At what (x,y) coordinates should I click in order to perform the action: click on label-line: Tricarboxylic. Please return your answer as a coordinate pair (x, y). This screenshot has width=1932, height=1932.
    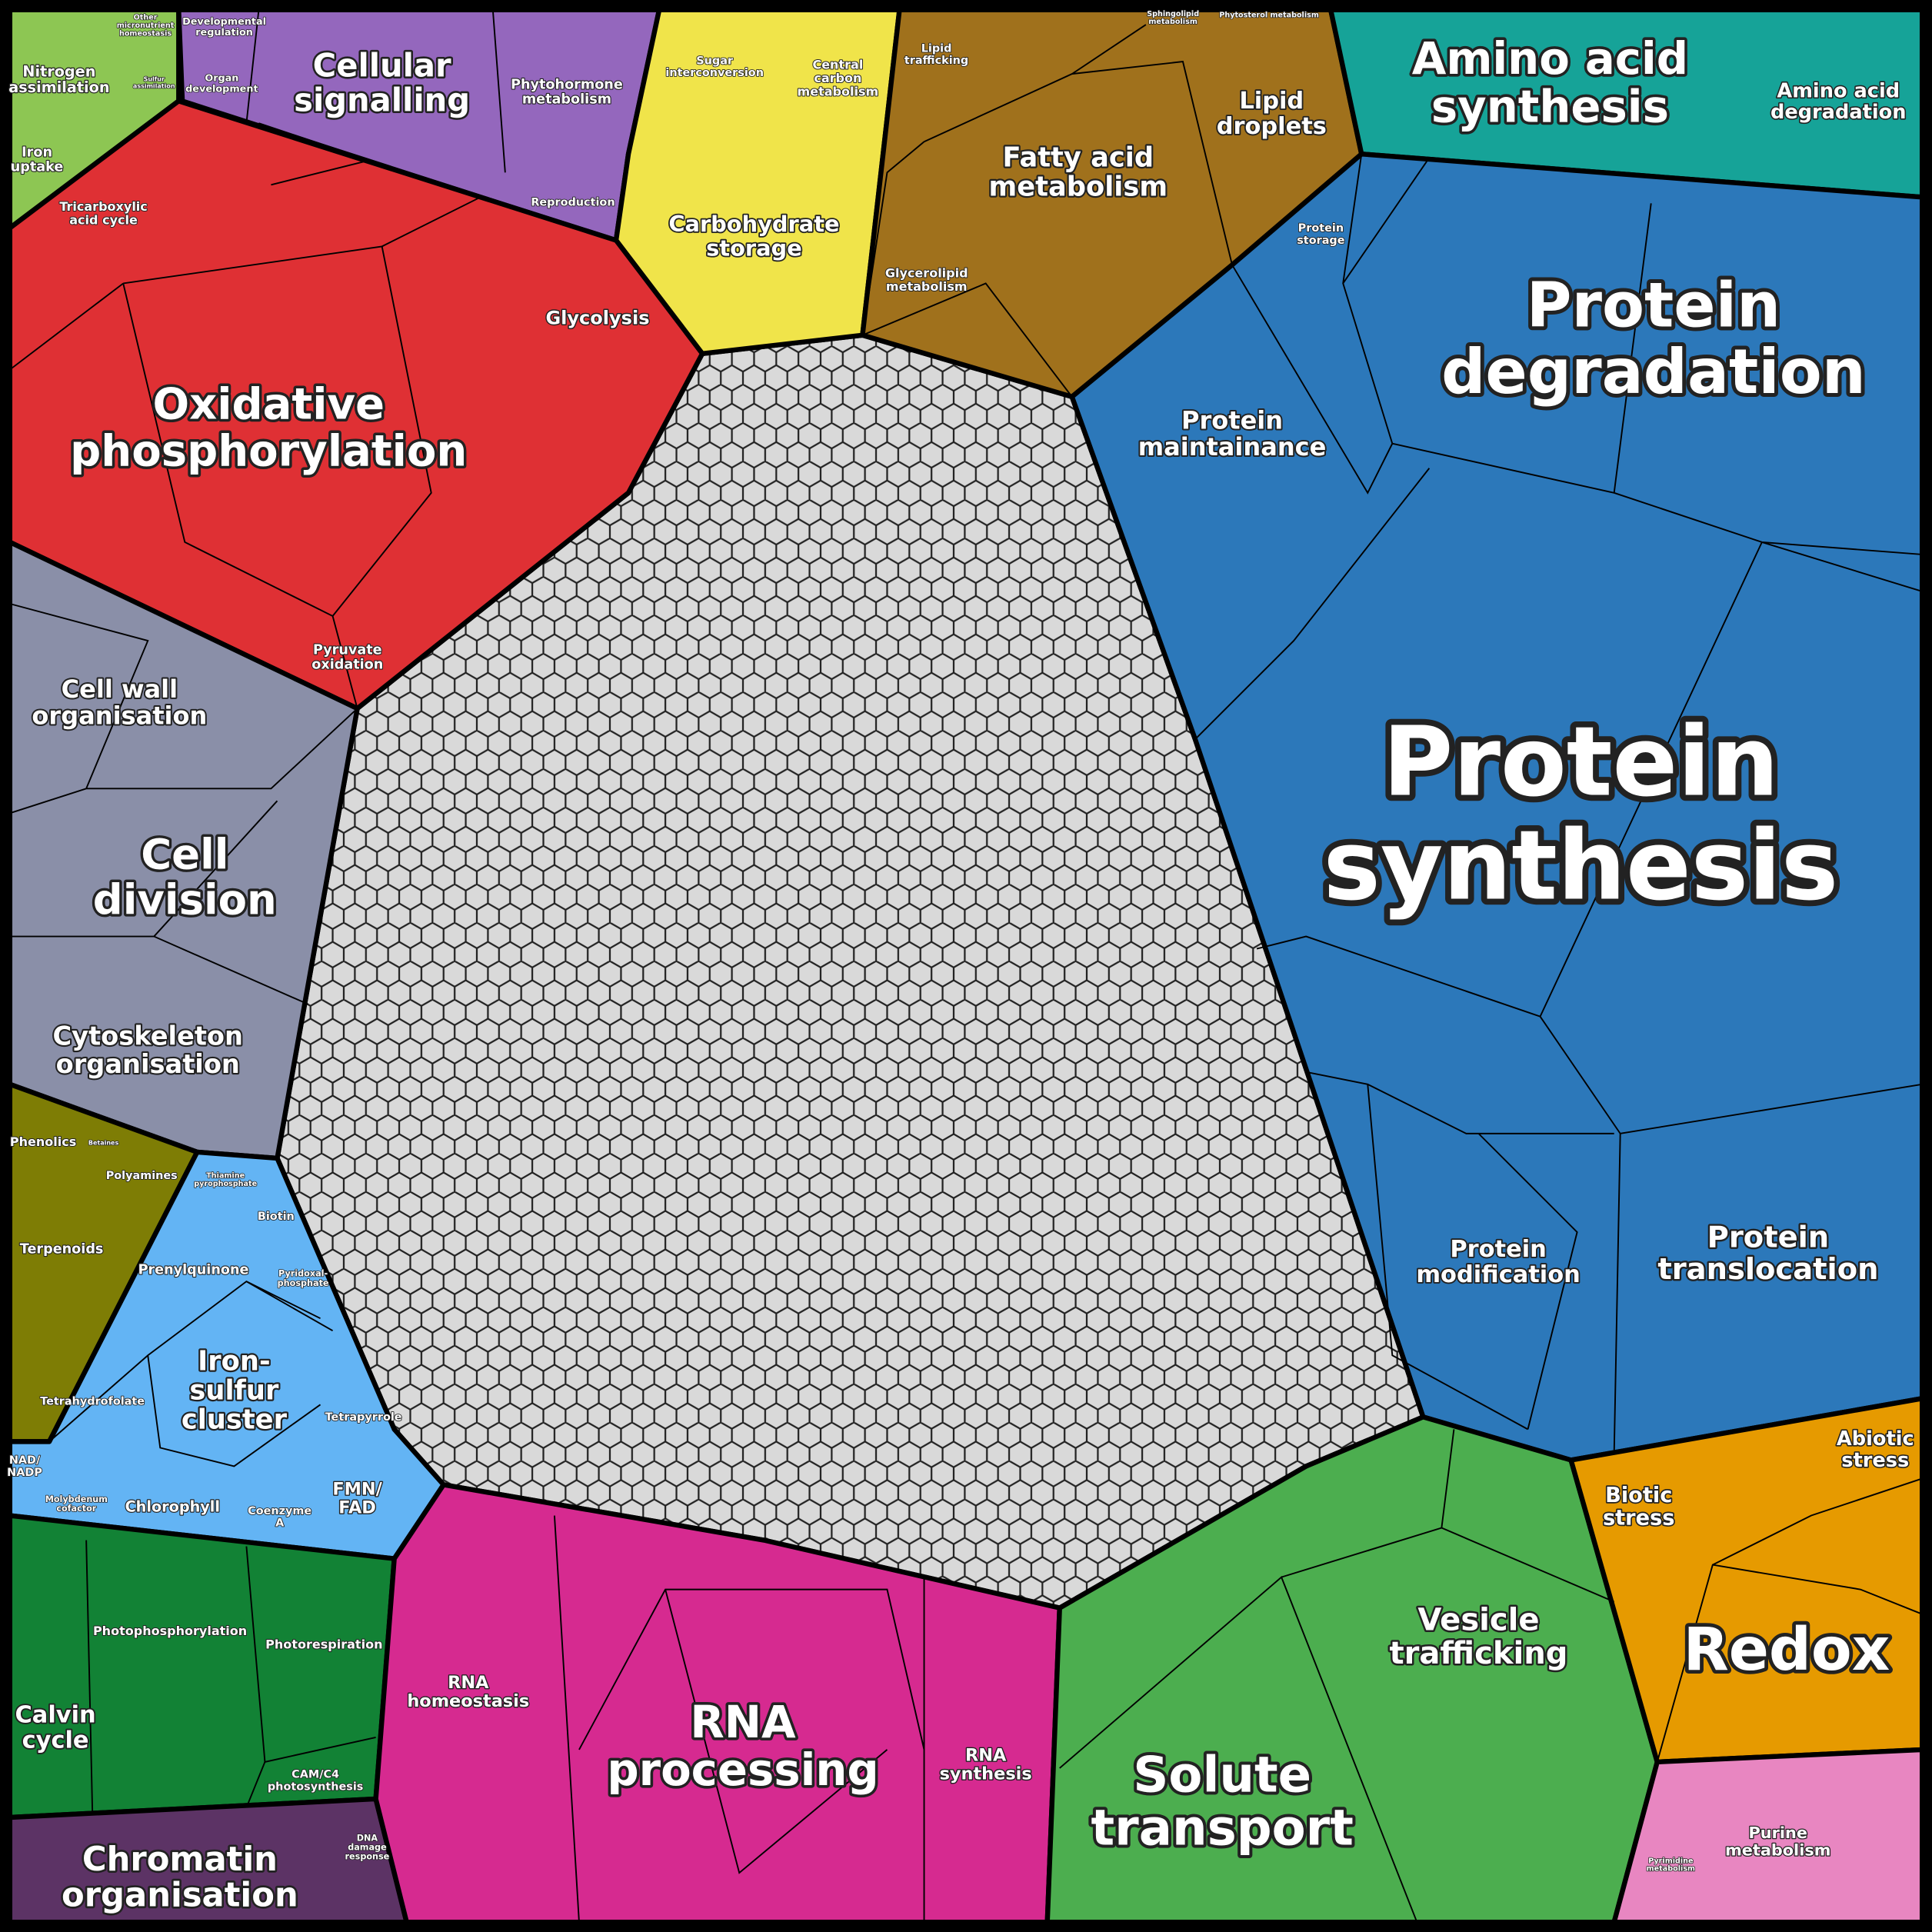
    Looking at the image, I should click on (103, 206).